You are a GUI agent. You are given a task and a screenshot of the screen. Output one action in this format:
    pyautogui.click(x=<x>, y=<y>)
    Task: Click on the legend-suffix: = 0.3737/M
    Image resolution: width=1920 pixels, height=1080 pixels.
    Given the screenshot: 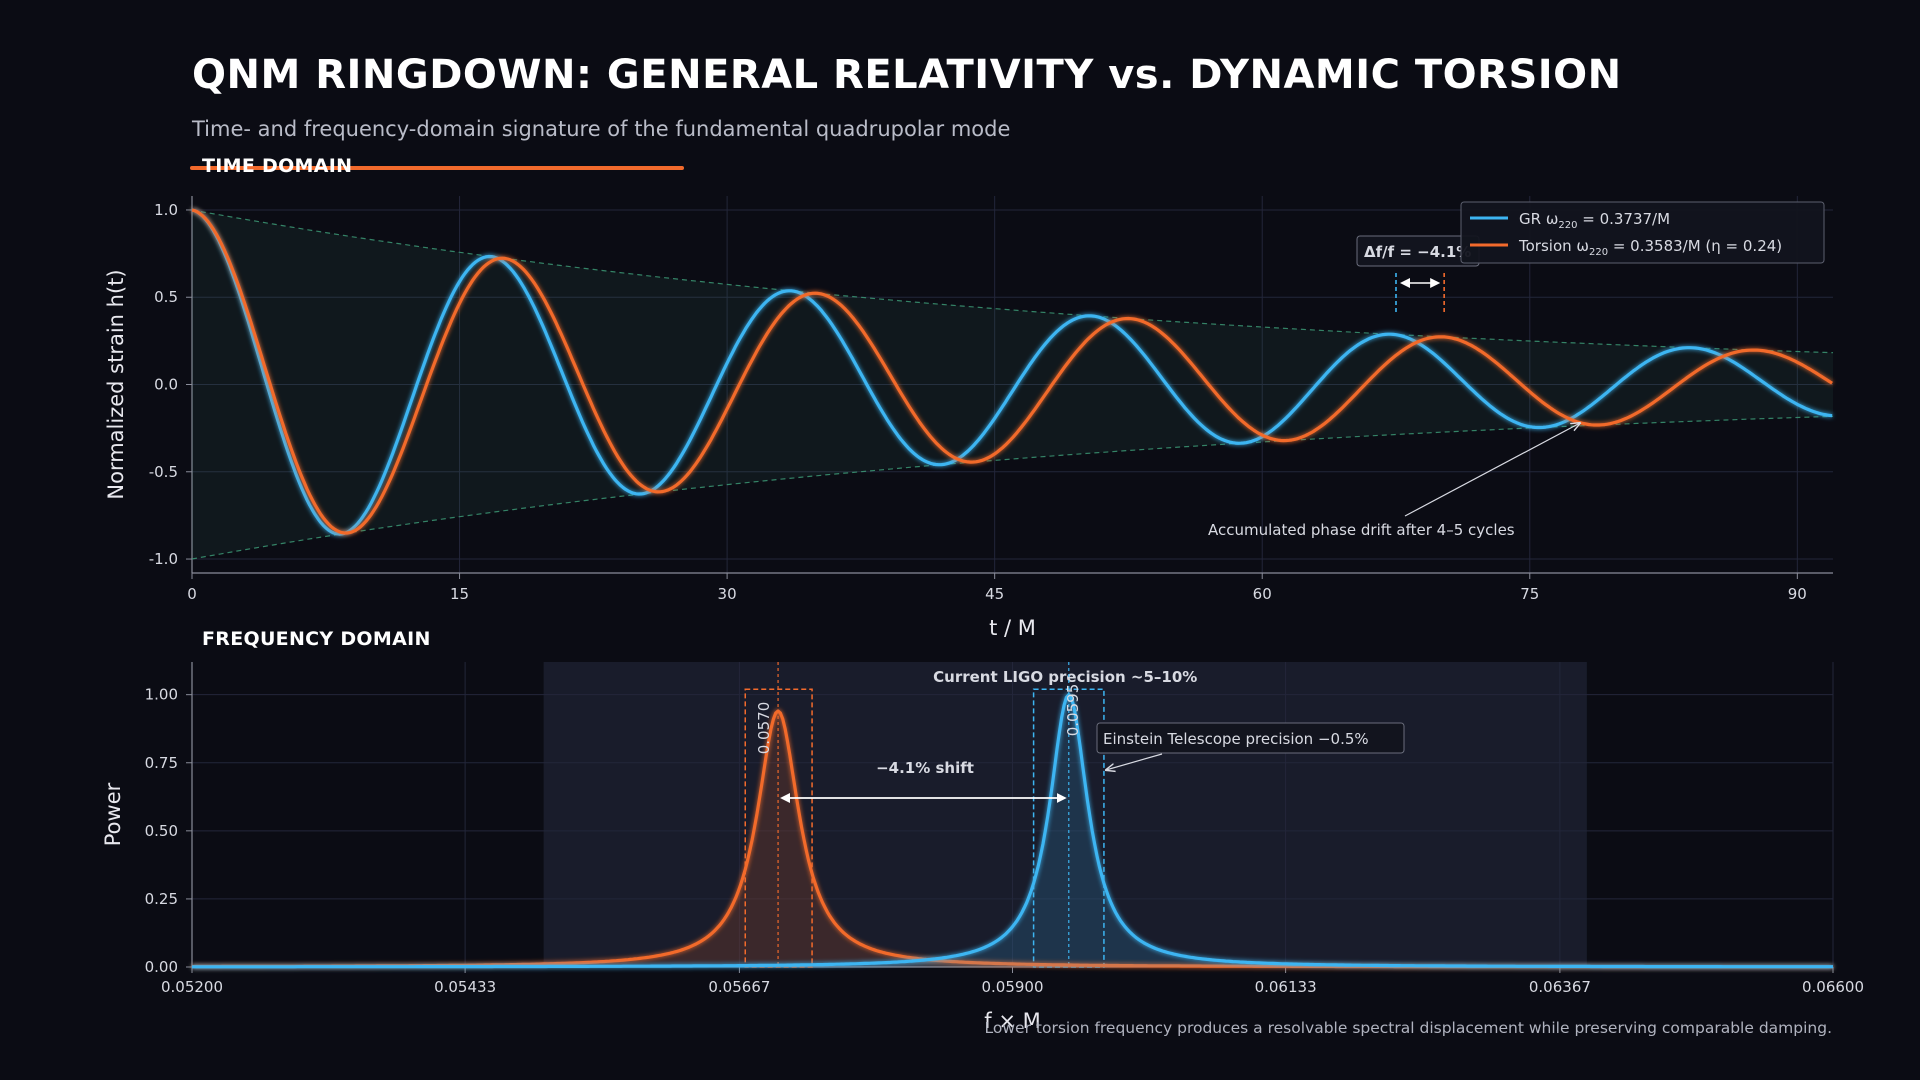 What is the action you would take?
    pyautogui.click(x=1623, y=219)
    